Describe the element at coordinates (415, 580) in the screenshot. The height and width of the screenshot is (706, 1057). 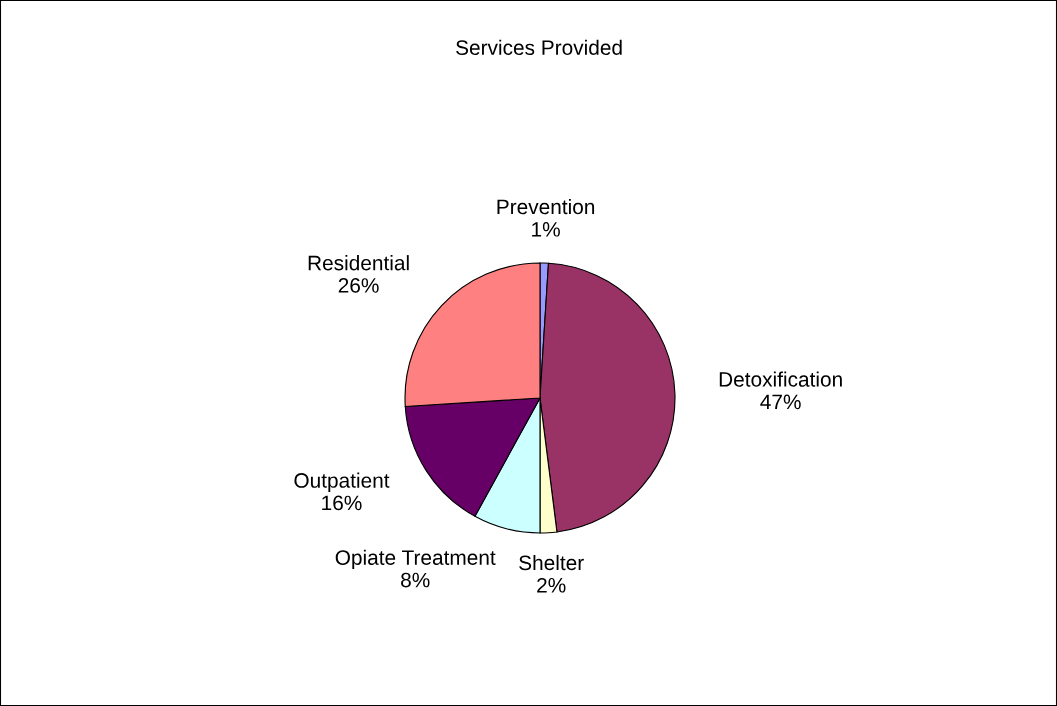
I see `data-label: 8%` at that location.